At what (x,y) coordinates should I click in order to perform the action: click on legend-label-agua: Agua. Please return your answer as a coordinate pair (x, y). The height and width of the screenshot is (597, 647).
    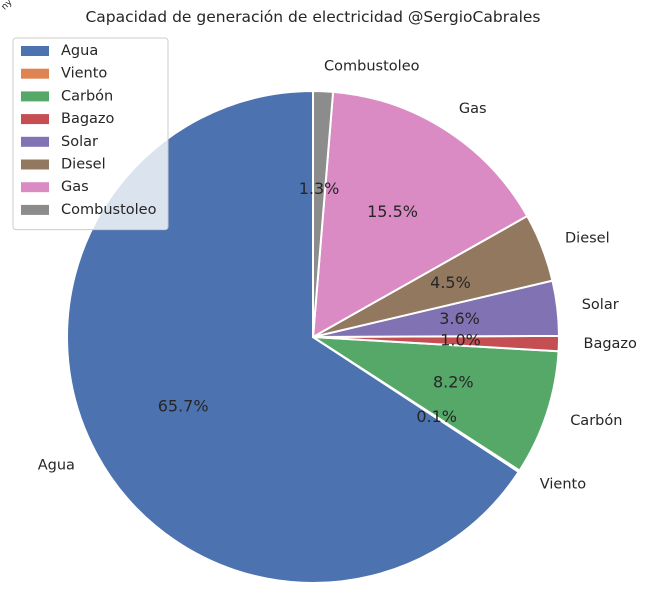
    Looking at the image, I should click on (79, 51).